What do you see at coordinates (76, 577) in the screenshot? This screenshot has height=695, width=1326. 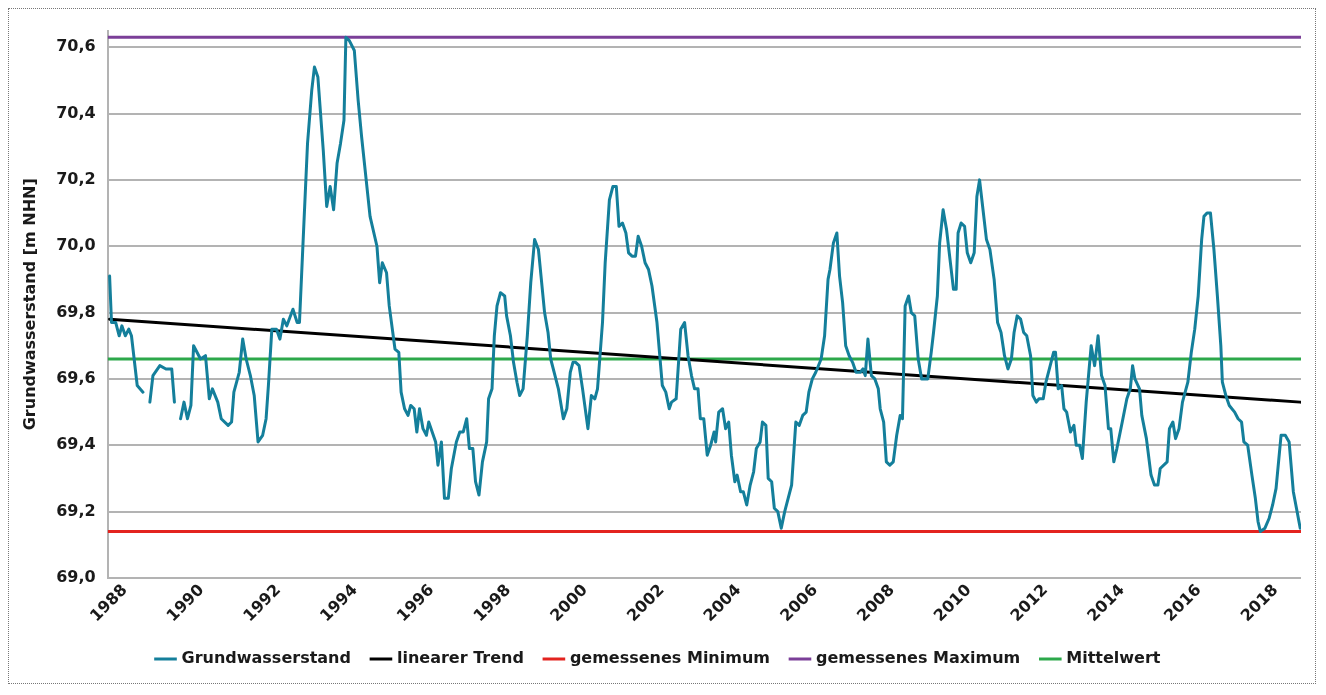 I see `y-tick-label: 69,0` at bounding box center [76, 577].